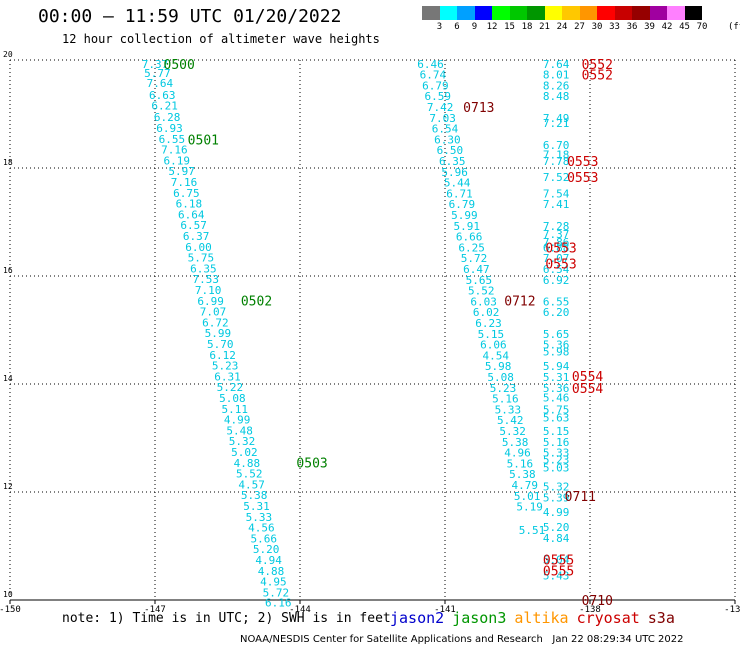  I want to click on wave-height-label: 4.79, so click(525, 485).